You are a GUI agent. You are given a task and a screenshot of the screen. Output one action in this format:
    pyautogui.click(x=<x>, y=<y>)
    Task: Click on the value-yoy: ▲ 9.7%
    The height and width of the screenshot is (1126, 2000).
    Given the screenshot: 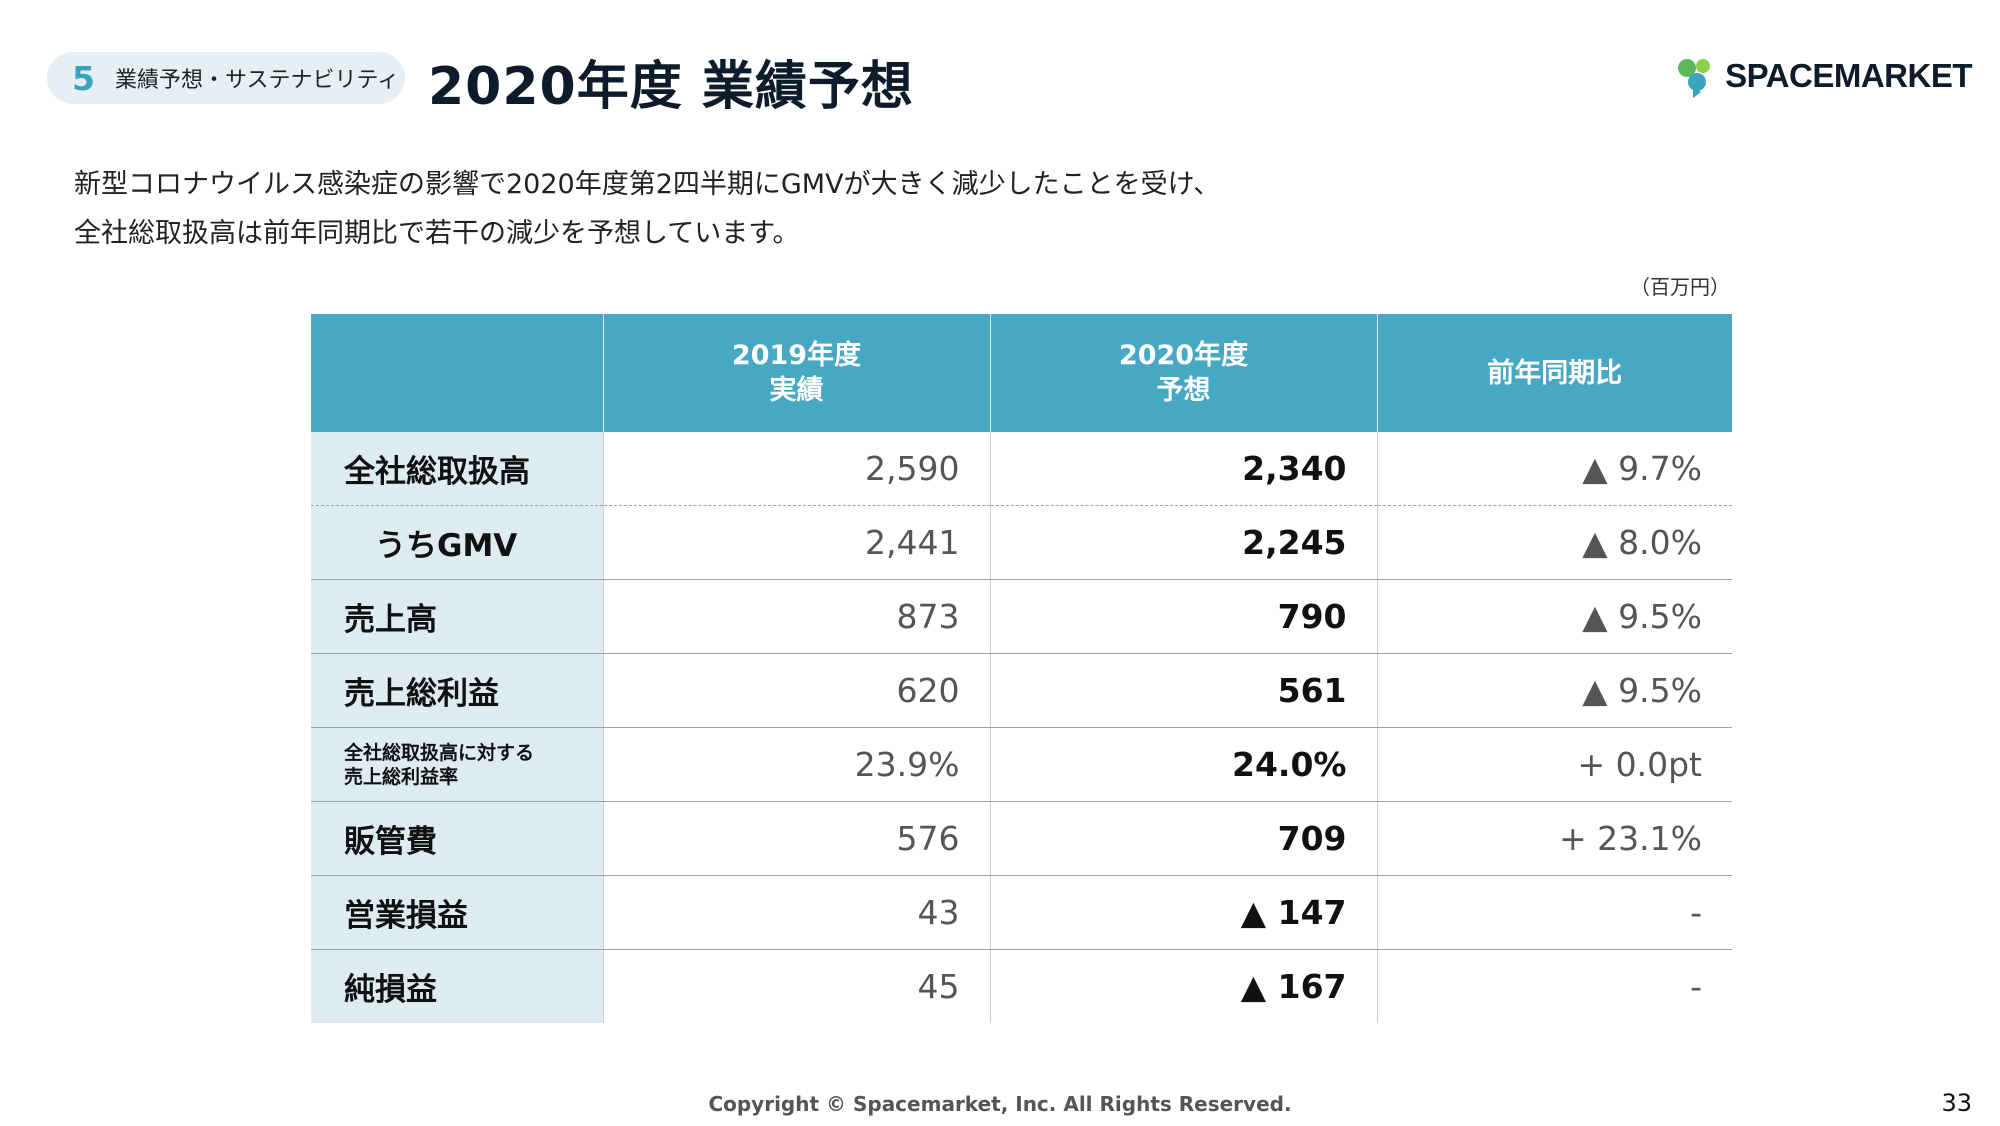 What is the action you would take?
    pyautogui.click(x=1554, y=469)
    